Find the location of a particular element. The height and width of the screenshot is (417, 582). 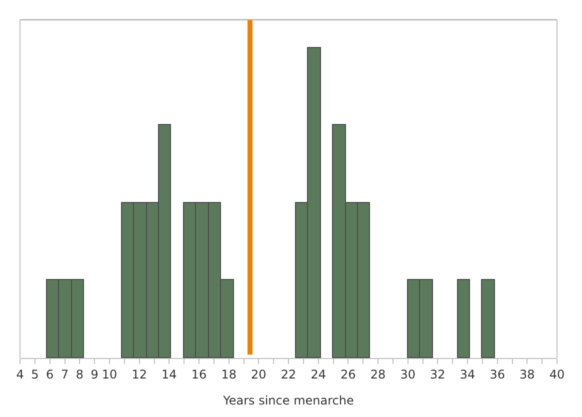

x-tick-label: 32 is located at coordinates (438, 374).